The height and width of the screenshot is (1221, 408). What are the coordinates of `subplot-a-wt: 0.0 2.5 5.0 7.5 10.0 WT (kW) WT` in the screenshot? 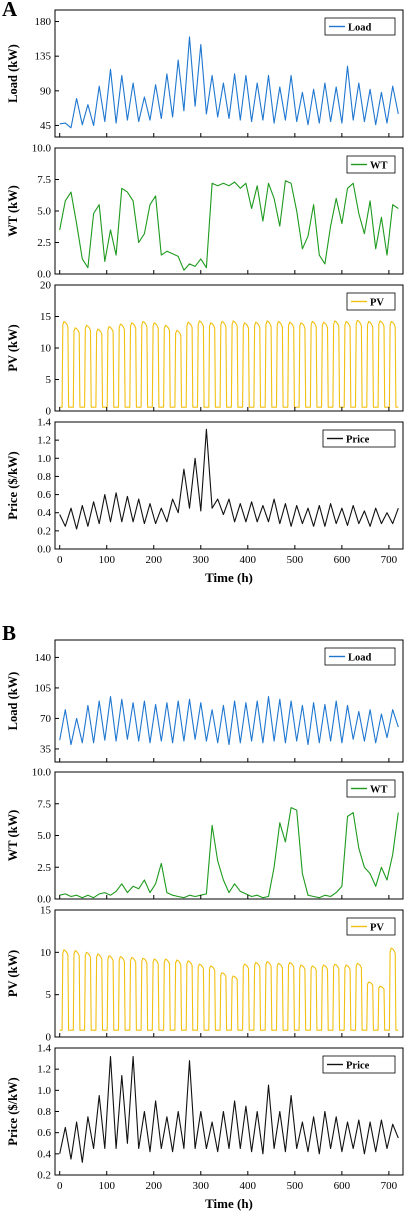 It's located at (205, 212).